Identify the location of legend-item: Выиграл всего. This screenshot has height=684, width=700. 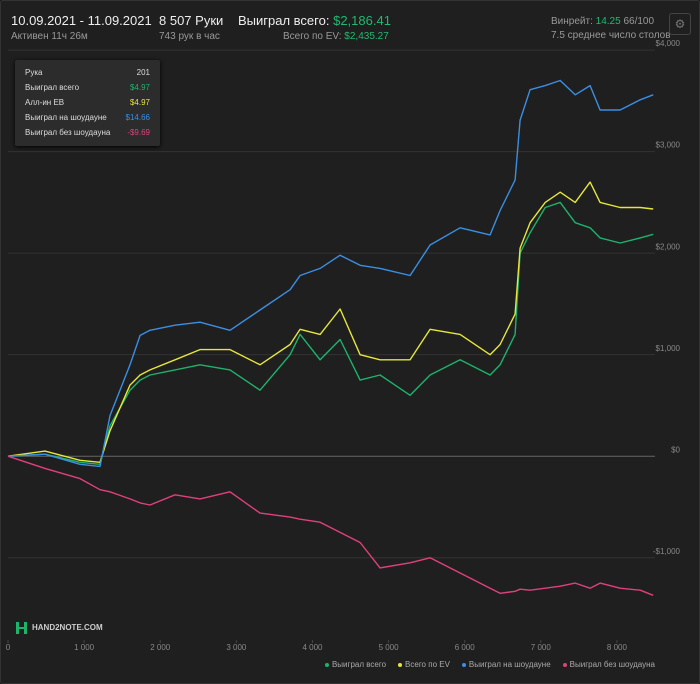
(355, 664).